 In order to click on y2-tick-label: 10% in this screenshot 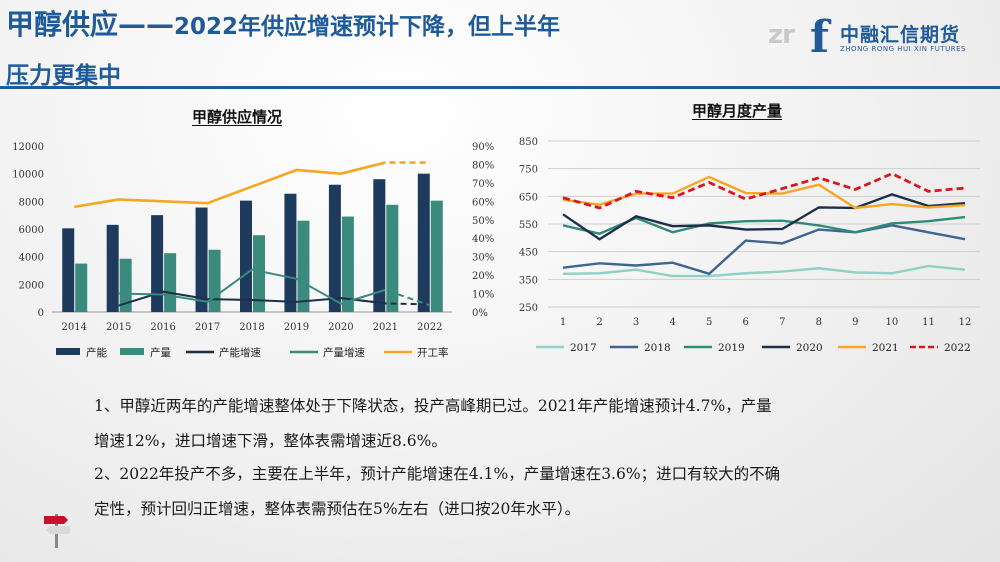, I will do `click(483, 295)`.